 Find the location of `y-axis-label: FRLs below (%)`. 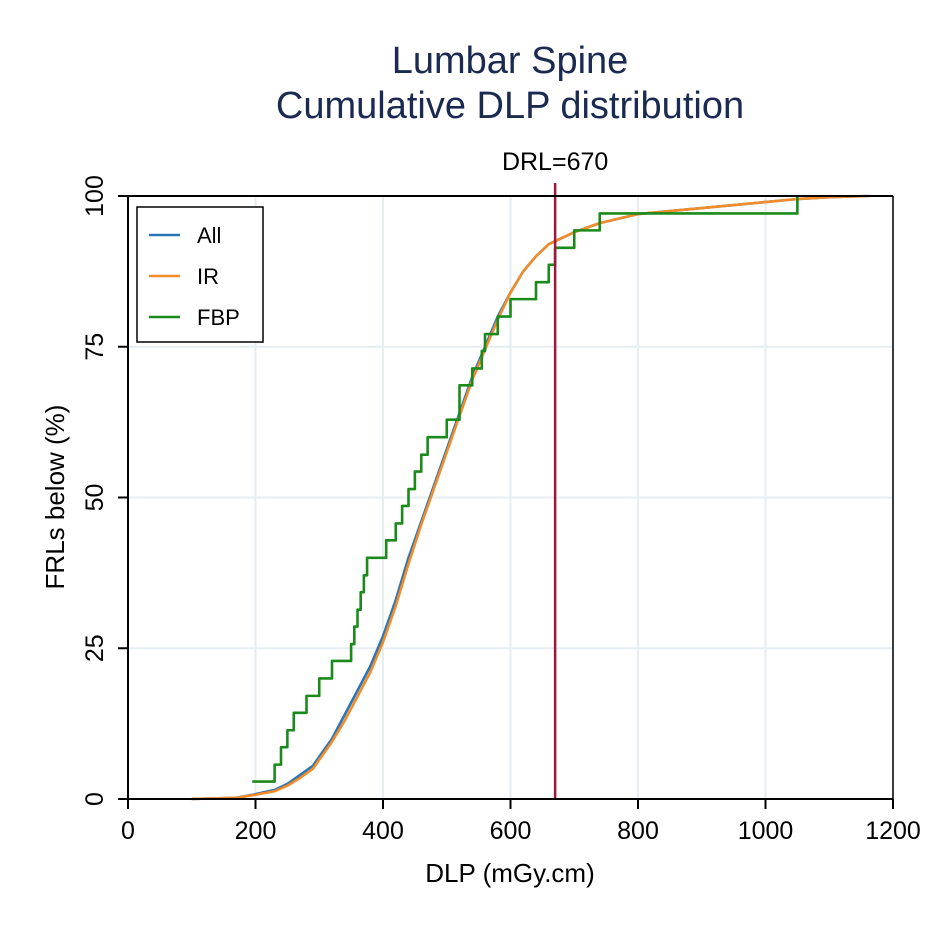

y-axis-label: FRLs below (%) is located at coordinates (55, 497).